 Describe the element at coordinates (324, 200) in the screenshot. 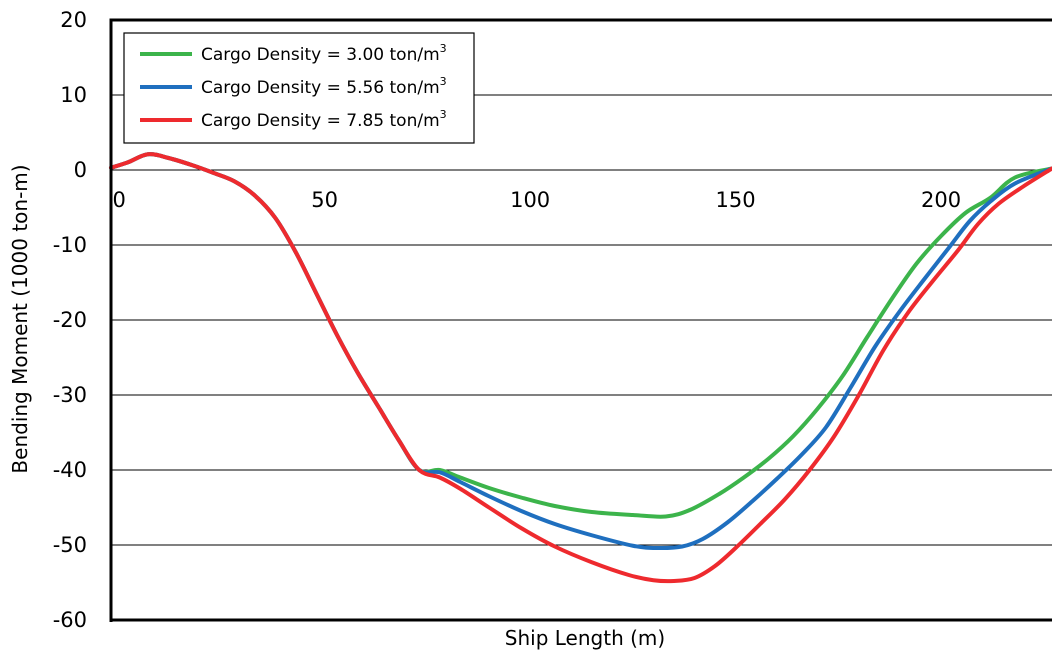

I see `x-tick-label: 50` at that location.